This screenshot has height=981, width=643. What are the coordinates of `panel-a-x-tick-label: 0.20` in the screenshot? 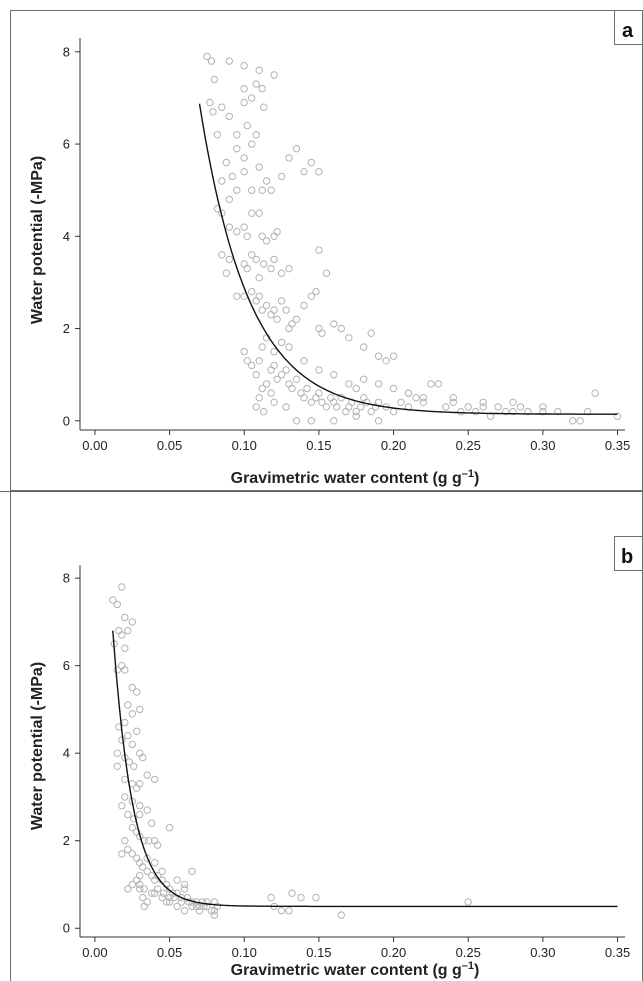 It's located at (393, 445).